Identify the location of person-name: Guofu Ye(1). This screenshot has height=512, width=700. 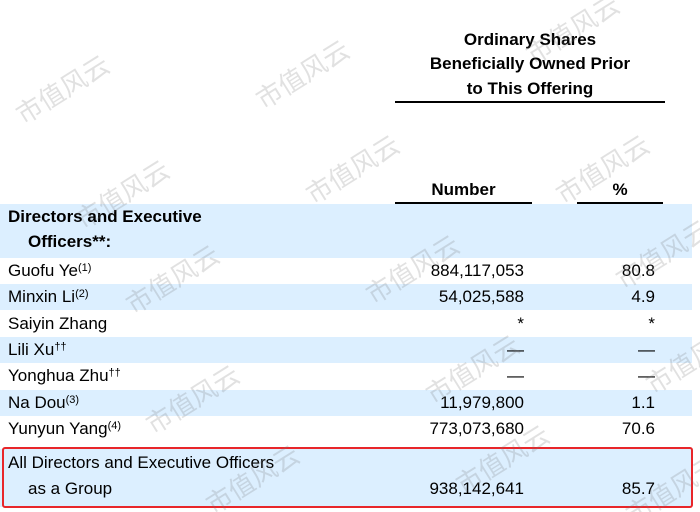
(49, 271).